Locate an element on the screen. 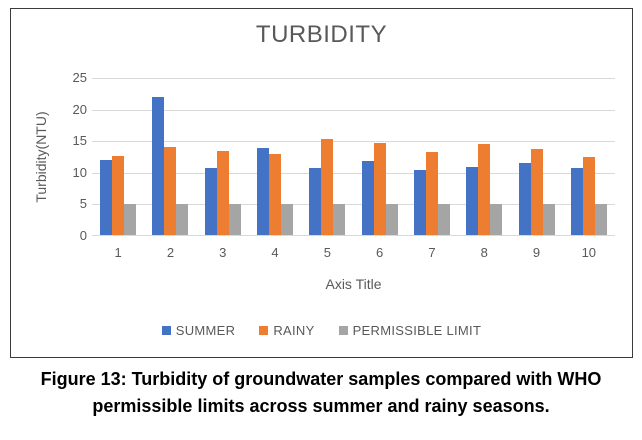  y-tick-label: 0 is located at coordinates (83, 235).